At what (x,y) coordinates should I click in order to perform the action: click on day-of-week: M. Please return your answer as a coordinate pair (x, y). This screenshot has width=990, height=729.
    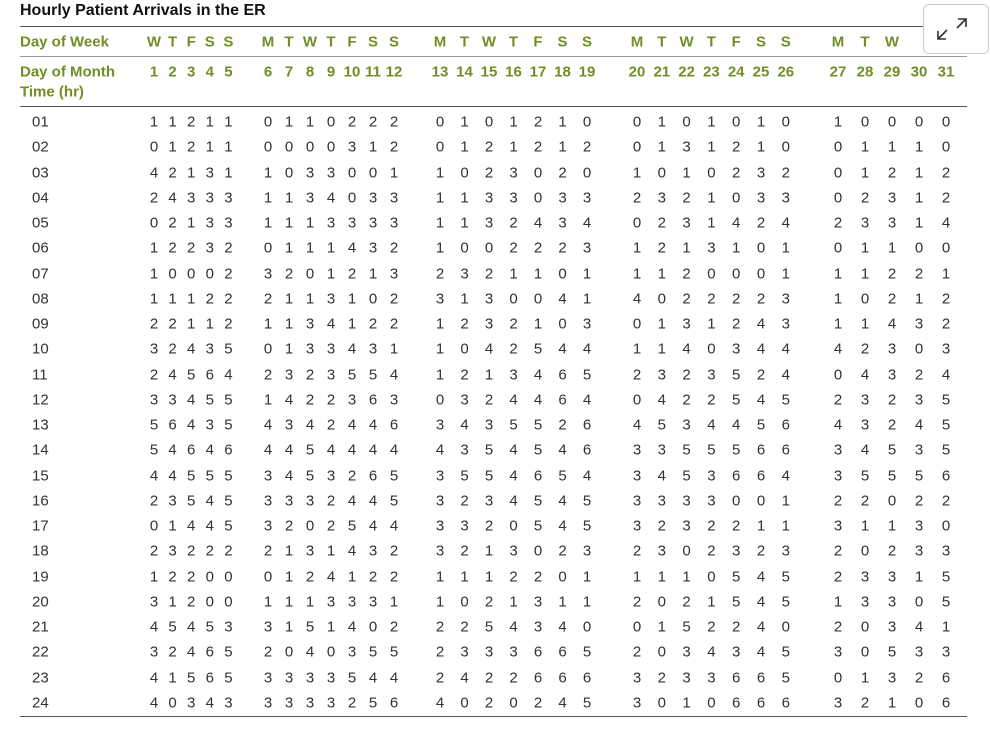
    Looking at the image, I should click on (268, 42).